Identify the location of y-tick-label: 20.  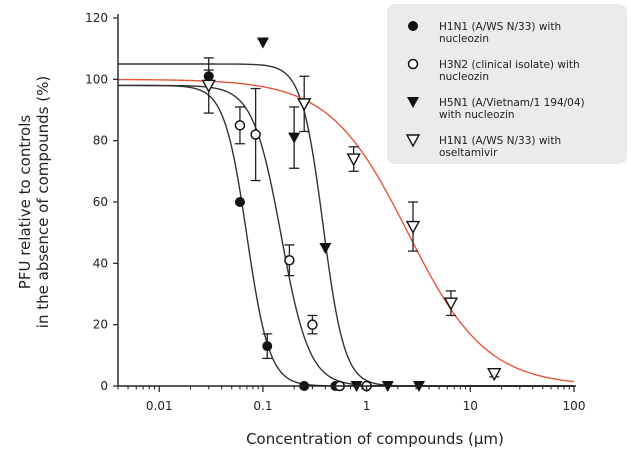
(100, 325).